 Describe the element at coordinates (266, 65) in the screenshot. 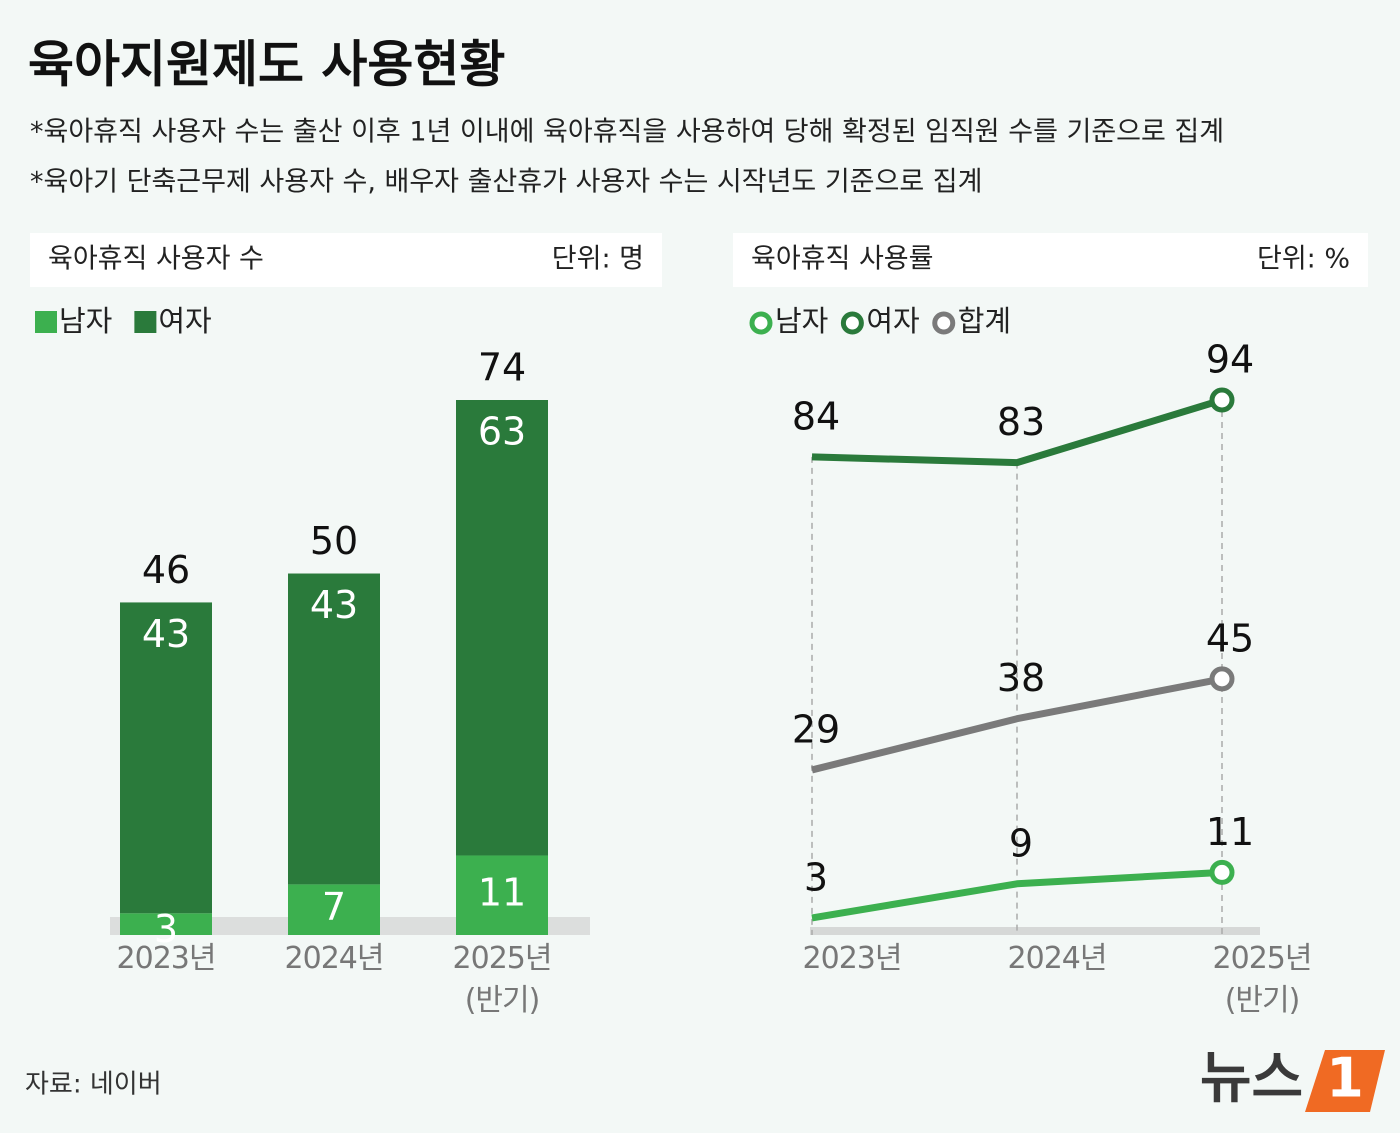

I see `page-title: 육아지원제도 사용현황` at that location.